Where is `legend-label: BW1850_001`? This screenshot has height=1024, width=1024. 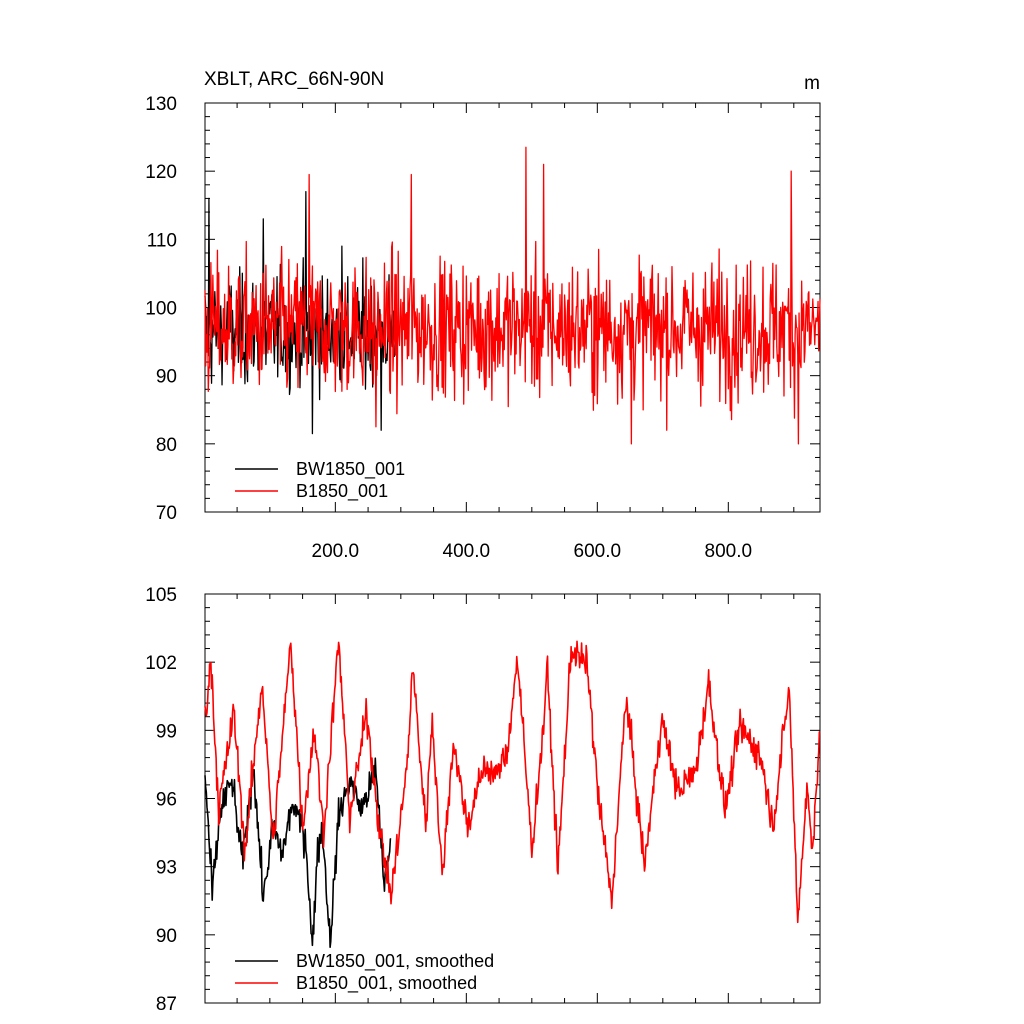
legend-label: BW1850_001 is located at coordinates (350, 469).